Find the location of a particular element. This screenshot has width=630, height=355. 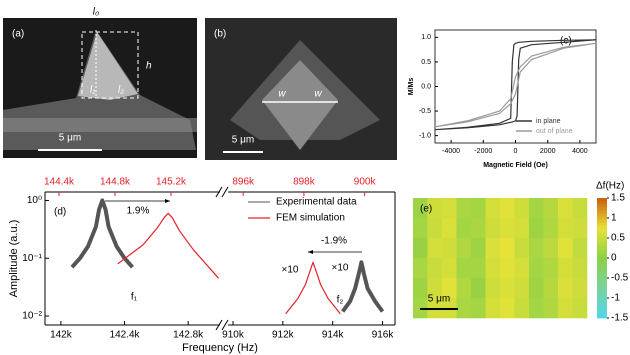

x-tick-label: 912k is located at coordinates (283, 335).